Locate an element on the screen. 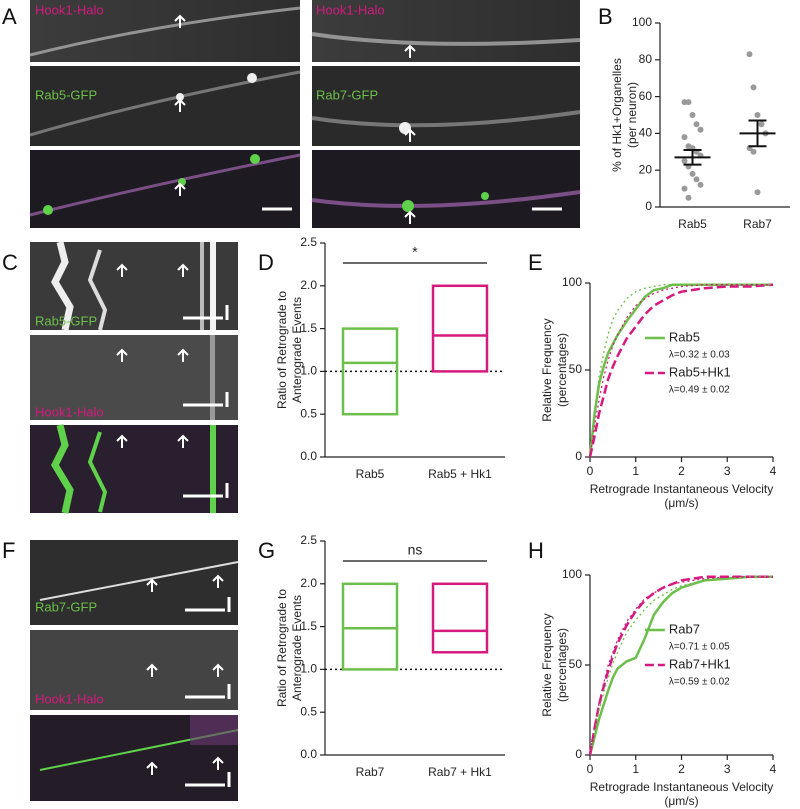  kymographs-c is located at coordinates (134, 377).